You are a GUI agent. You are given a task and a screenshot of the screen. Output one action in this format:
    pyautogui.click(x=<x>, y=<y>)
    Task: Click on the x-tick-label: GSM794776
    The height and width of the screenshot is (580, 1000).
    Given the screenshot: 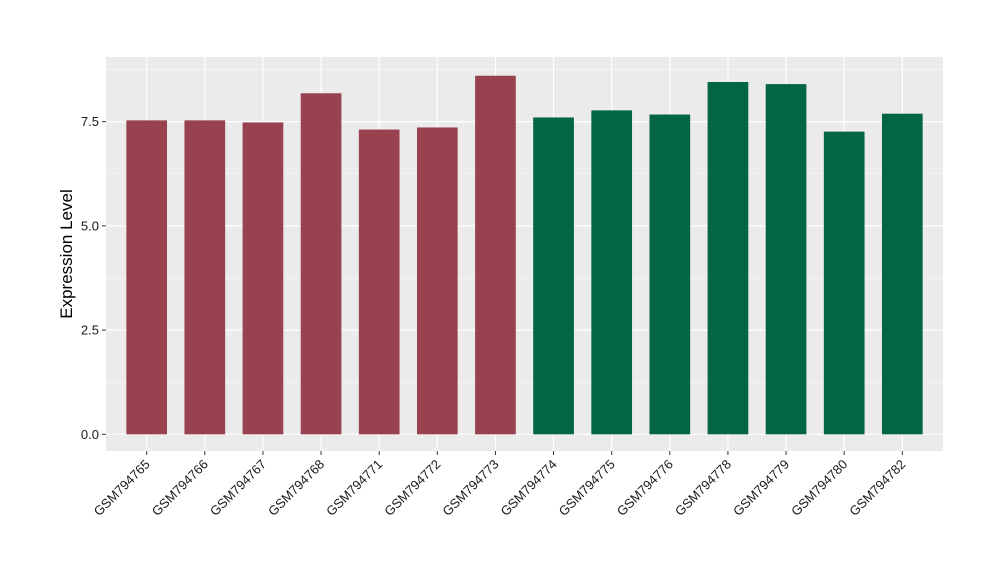 What is the action you would take?
    pyautogui.click(x=645, y=488)
    